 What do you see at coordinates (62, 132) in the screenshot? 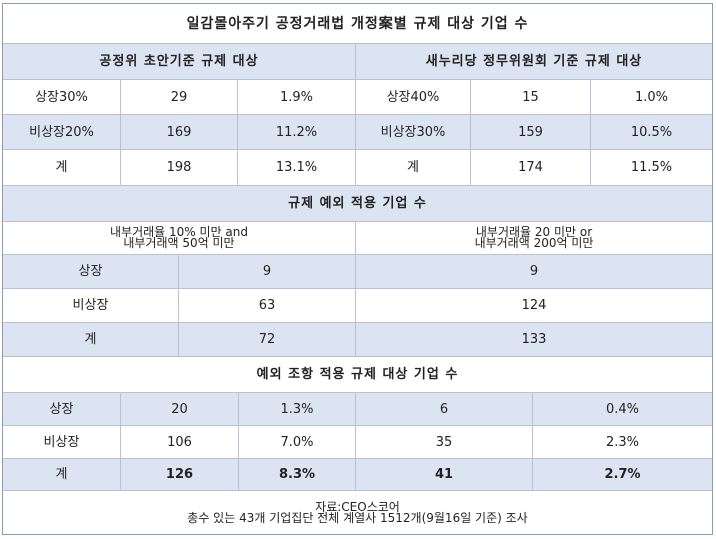
I see `row-label: 비상장20%` at bounding box center [62, 132].